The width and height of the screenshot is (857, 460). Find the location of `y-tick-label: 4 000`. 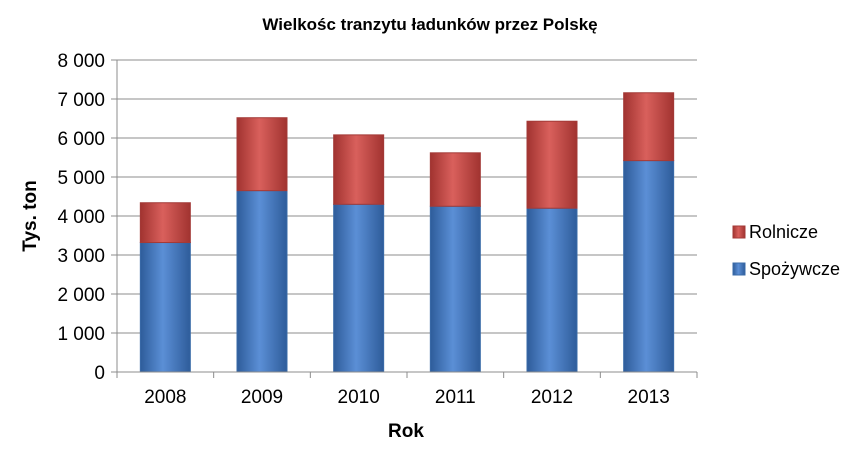

y-tick-label: 4 000 is located at coordinates (81, 217).